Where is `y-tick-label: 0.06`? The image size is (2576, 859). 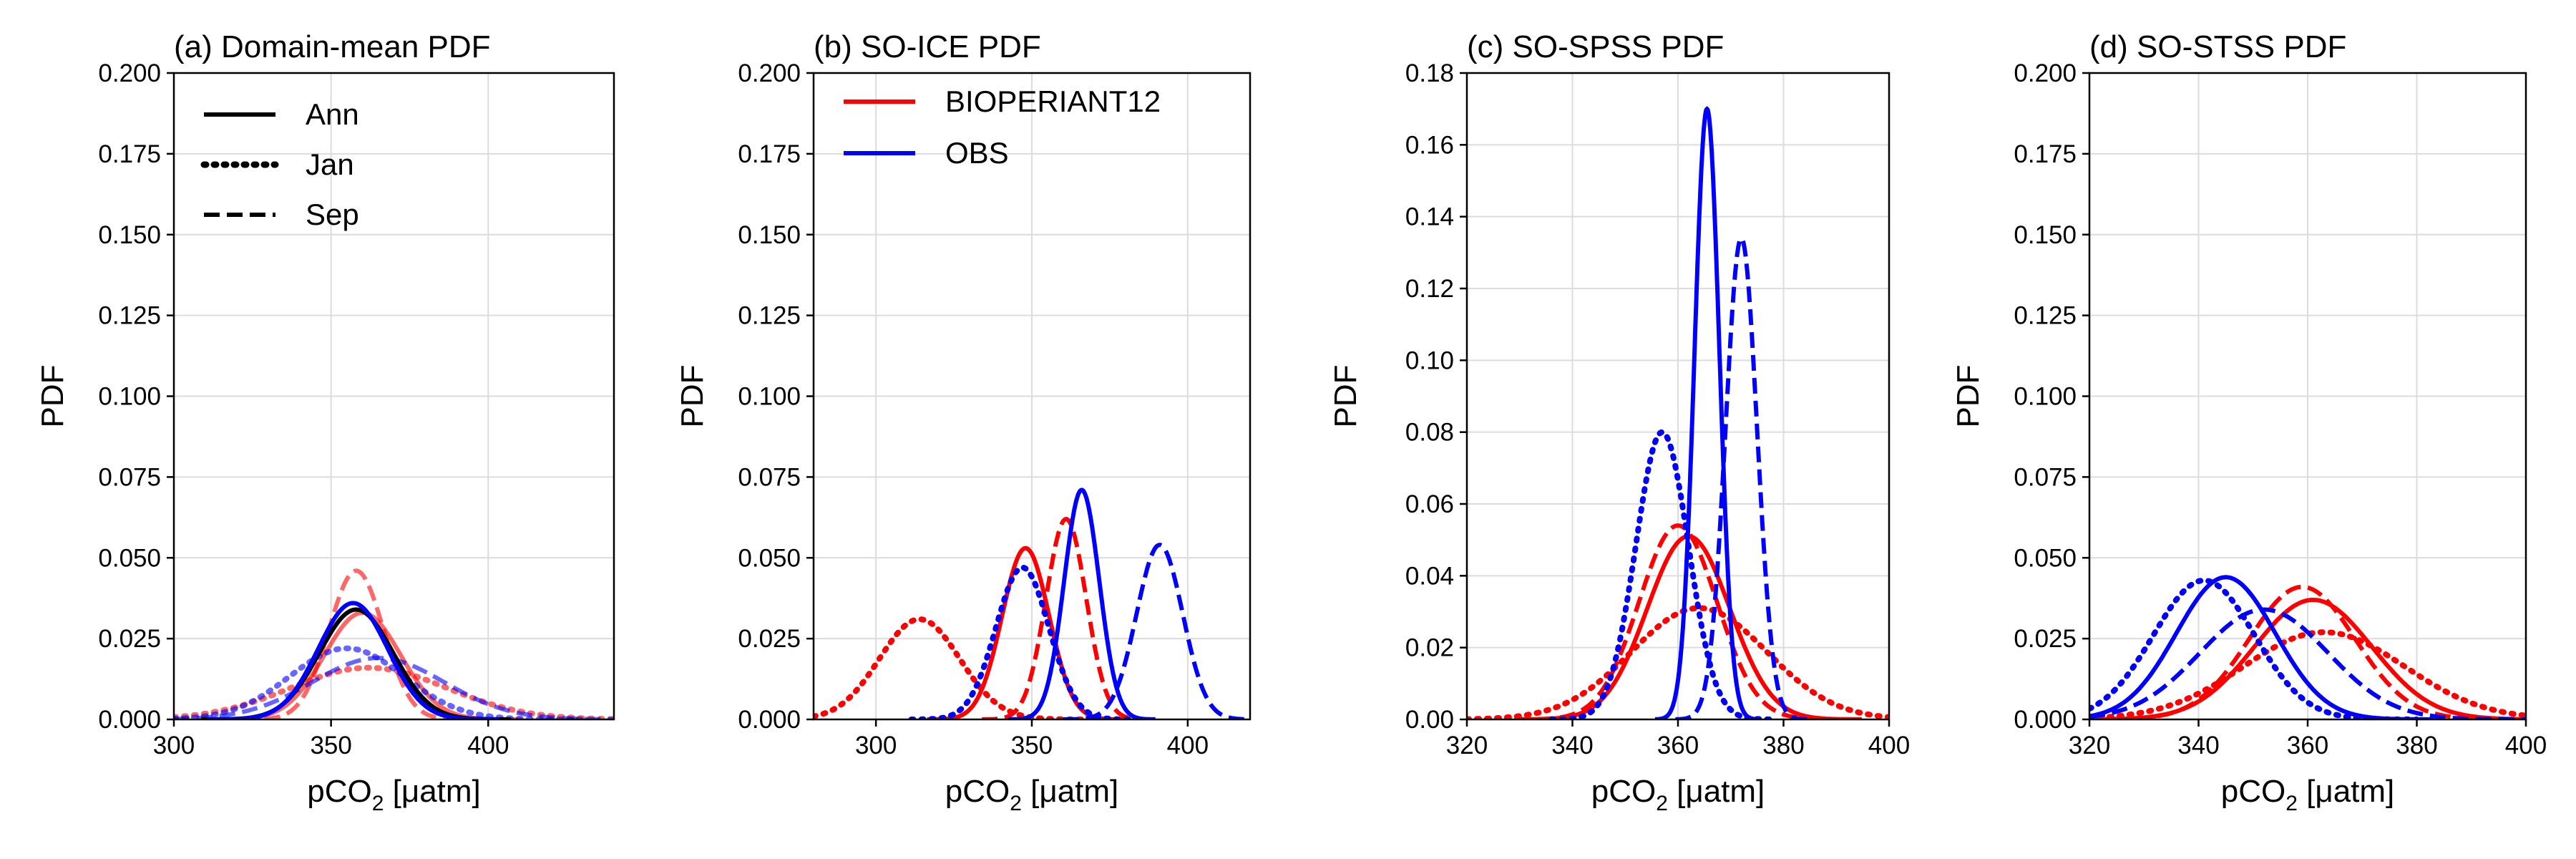 y-tick-label: 0.06 is located at coordinates (1429, 504).